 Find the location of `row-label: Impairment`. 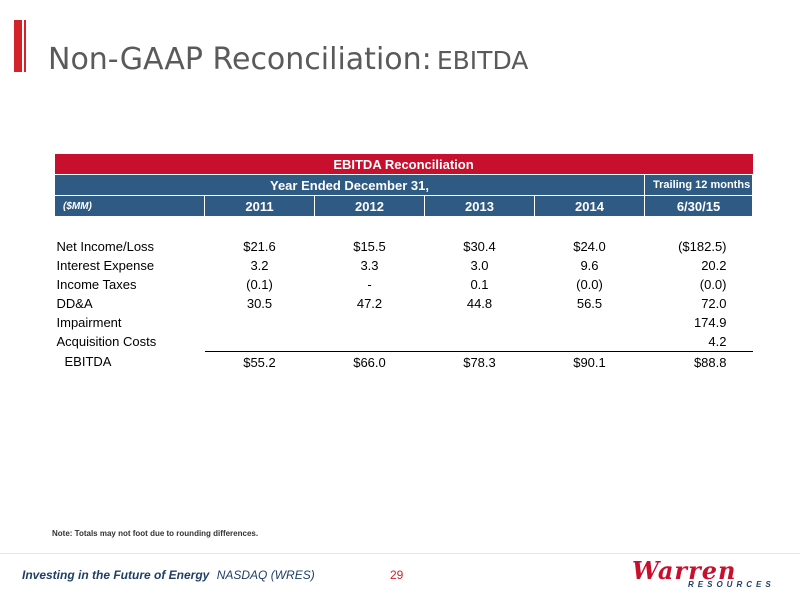

row-label: Impairment is located at coordinates (89, 322).